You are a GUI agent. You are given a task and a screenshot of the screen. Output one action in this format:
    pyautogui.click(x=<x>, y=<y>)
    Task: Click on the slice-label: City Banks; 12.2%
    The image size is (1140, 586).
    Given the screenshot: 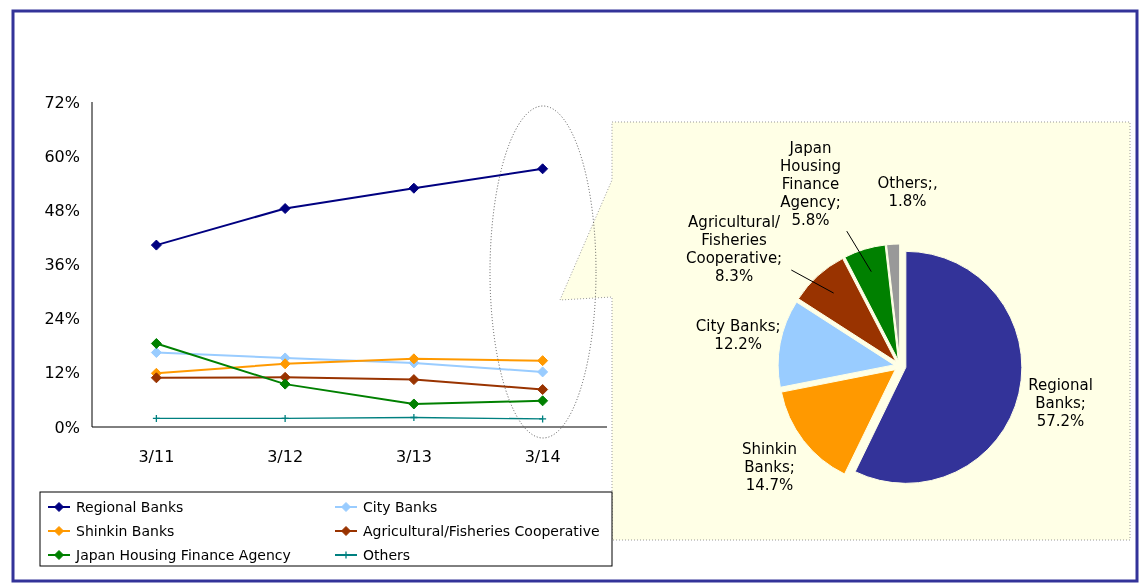 What is the action you would take?
    pyautogui.click(x=738, y=335)
    